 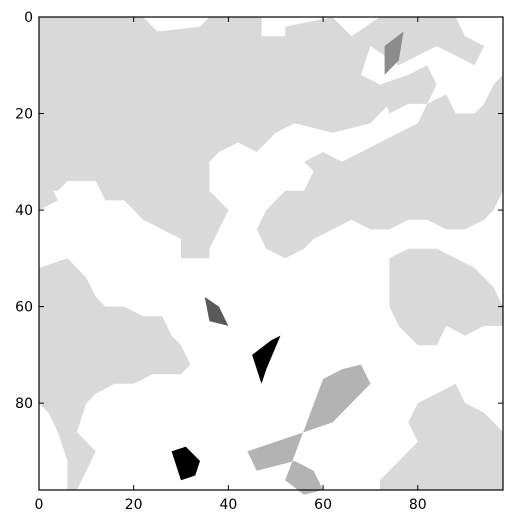 What do you see at coordinates (228, 505) in the screenshot?
I see `x-tick-label: 40` at bounding box center [228, 505].